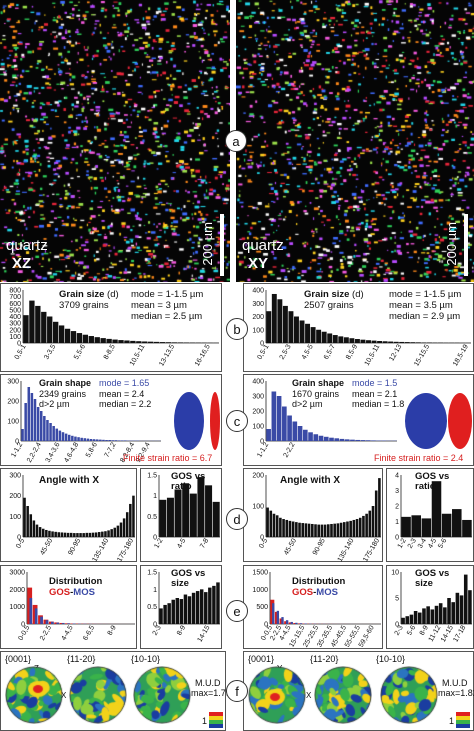 This screenshot has width=474, height=731. Describe the element at coordinates (81, 659) in the screenshot. I see `pole-label-11-20: {11-20}` at that location.